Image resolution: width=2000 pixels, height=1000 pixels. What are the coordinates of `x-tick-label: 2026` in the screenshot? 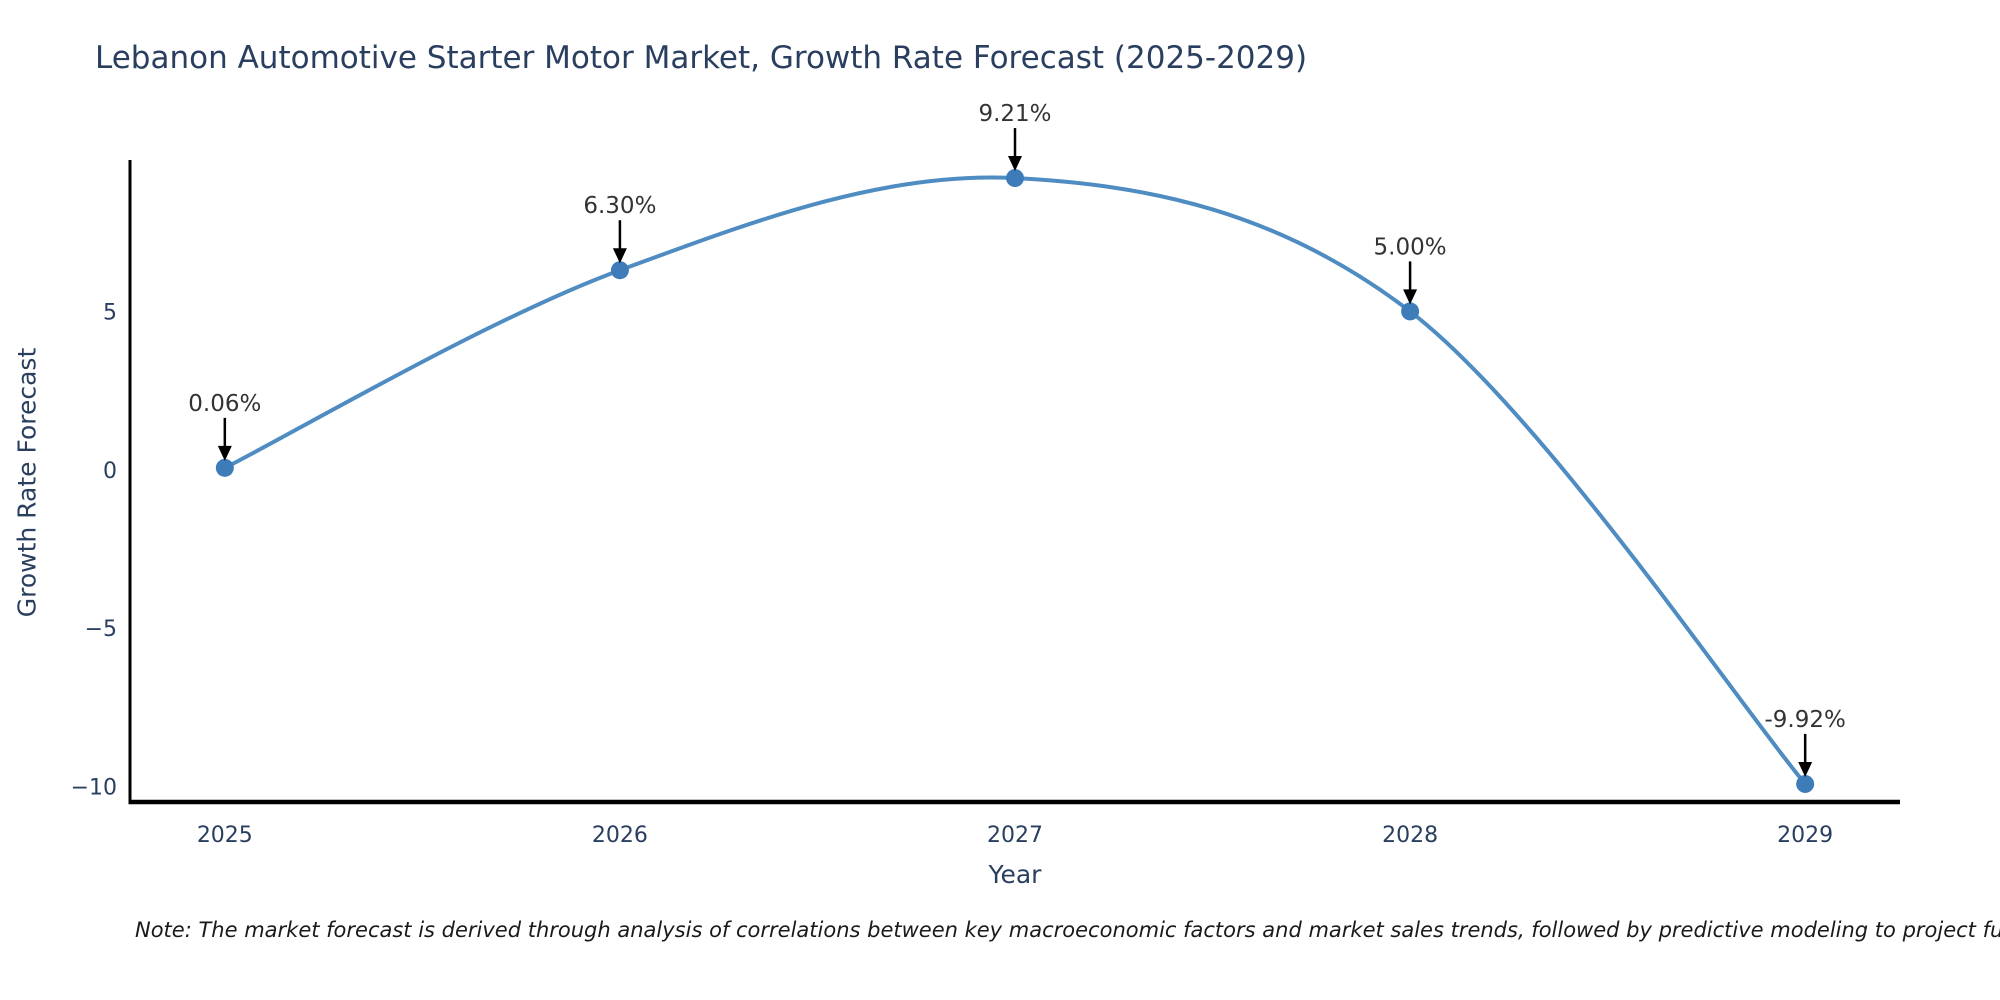 It's located at (620, 835).